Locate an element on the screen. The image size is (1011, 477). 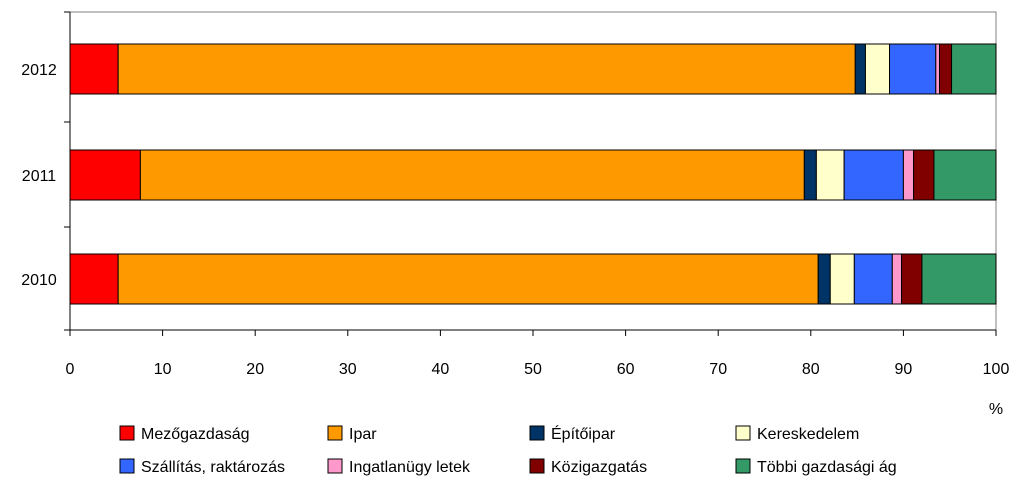
x-tick-label: 50 is located at coordinates (533, 369).